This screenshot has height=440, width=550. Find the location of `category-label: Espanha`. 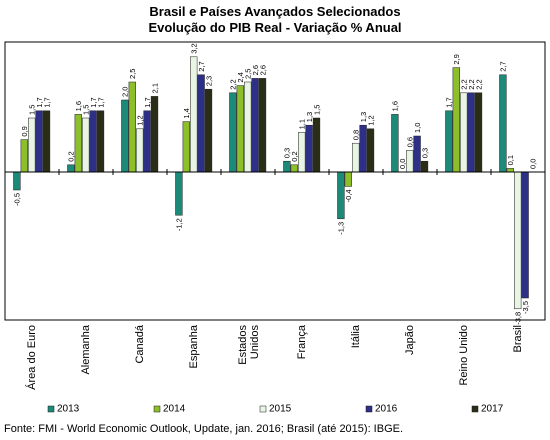

category-label: Espanha is located at coordinates (194, 346).